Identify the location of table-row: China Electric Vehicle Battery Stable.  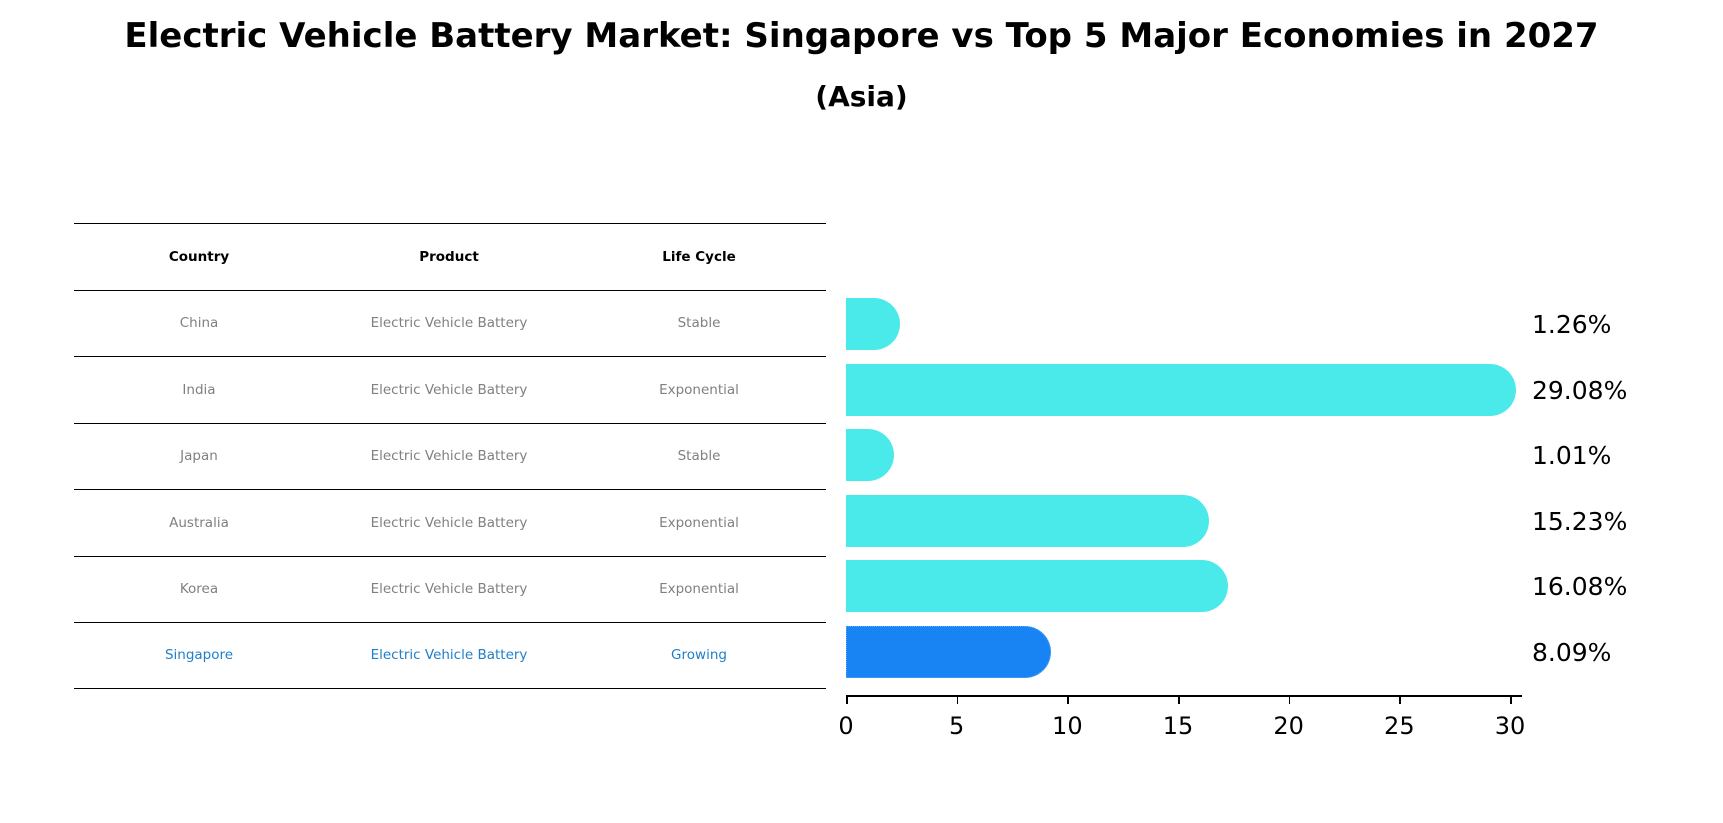
(450, 323).